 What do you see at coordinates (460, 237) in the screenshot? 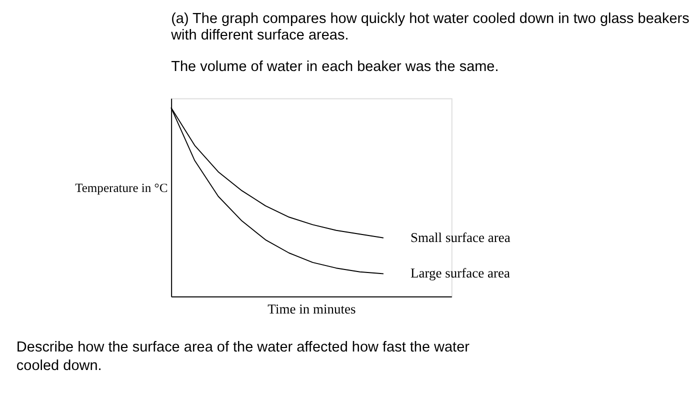
I see `series-label: Small surface area` at bounding box center [460, 237].